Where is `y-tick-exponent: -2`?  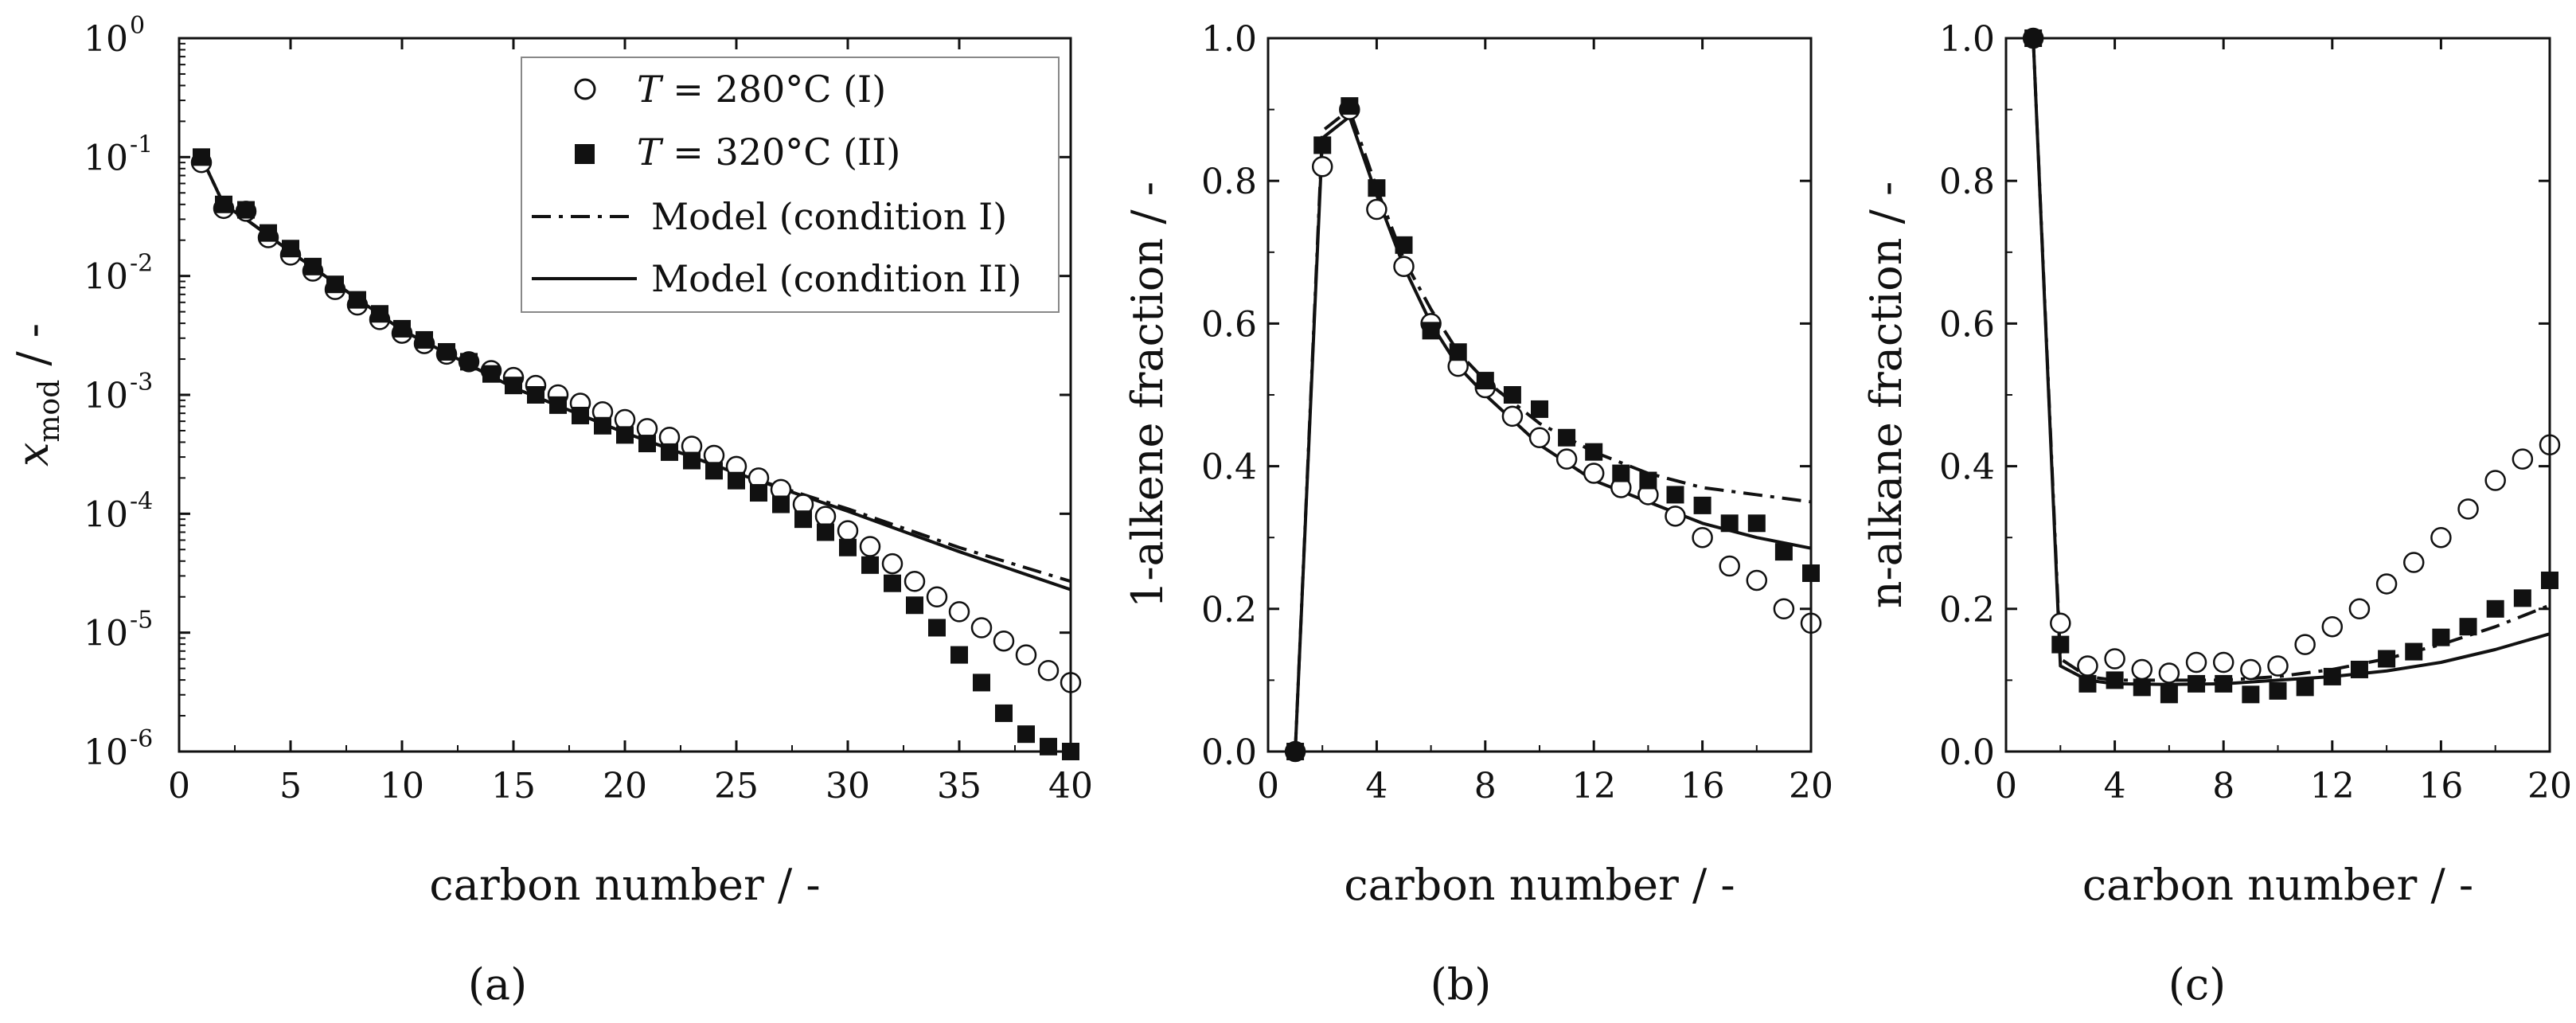 y-tick-exponent: -2 is located at coordinates (141, 264).